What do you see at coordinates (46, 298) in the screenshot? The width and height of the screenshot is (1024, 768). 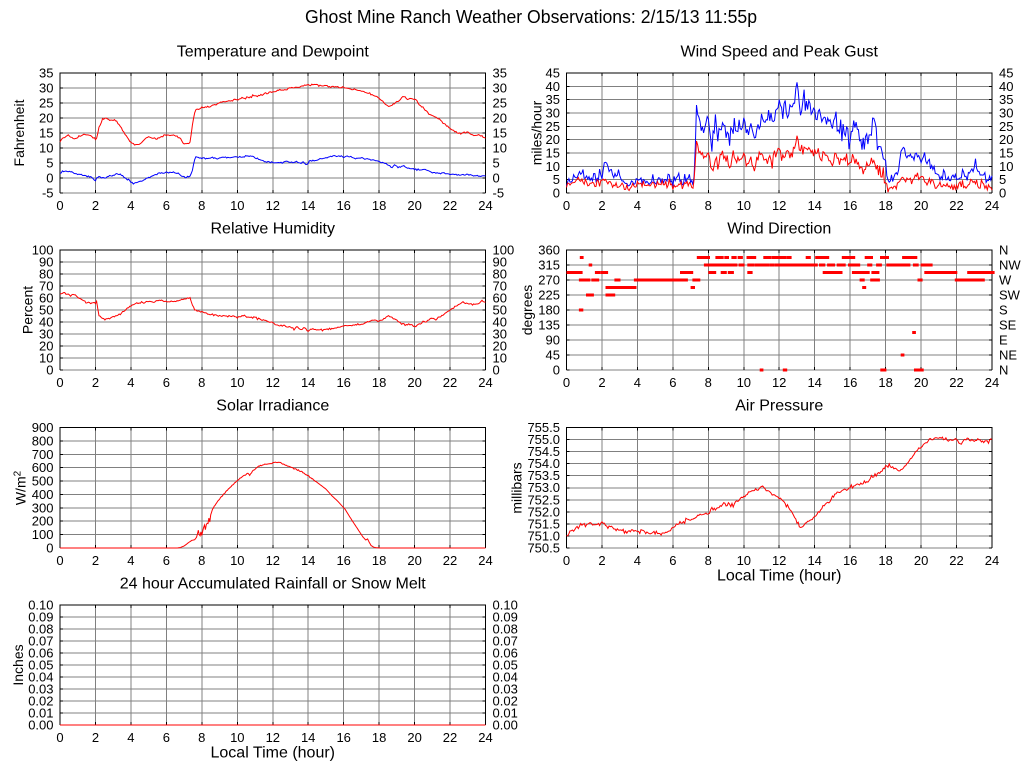 I see `svg-text: 60` at bounding box center [46, 298].